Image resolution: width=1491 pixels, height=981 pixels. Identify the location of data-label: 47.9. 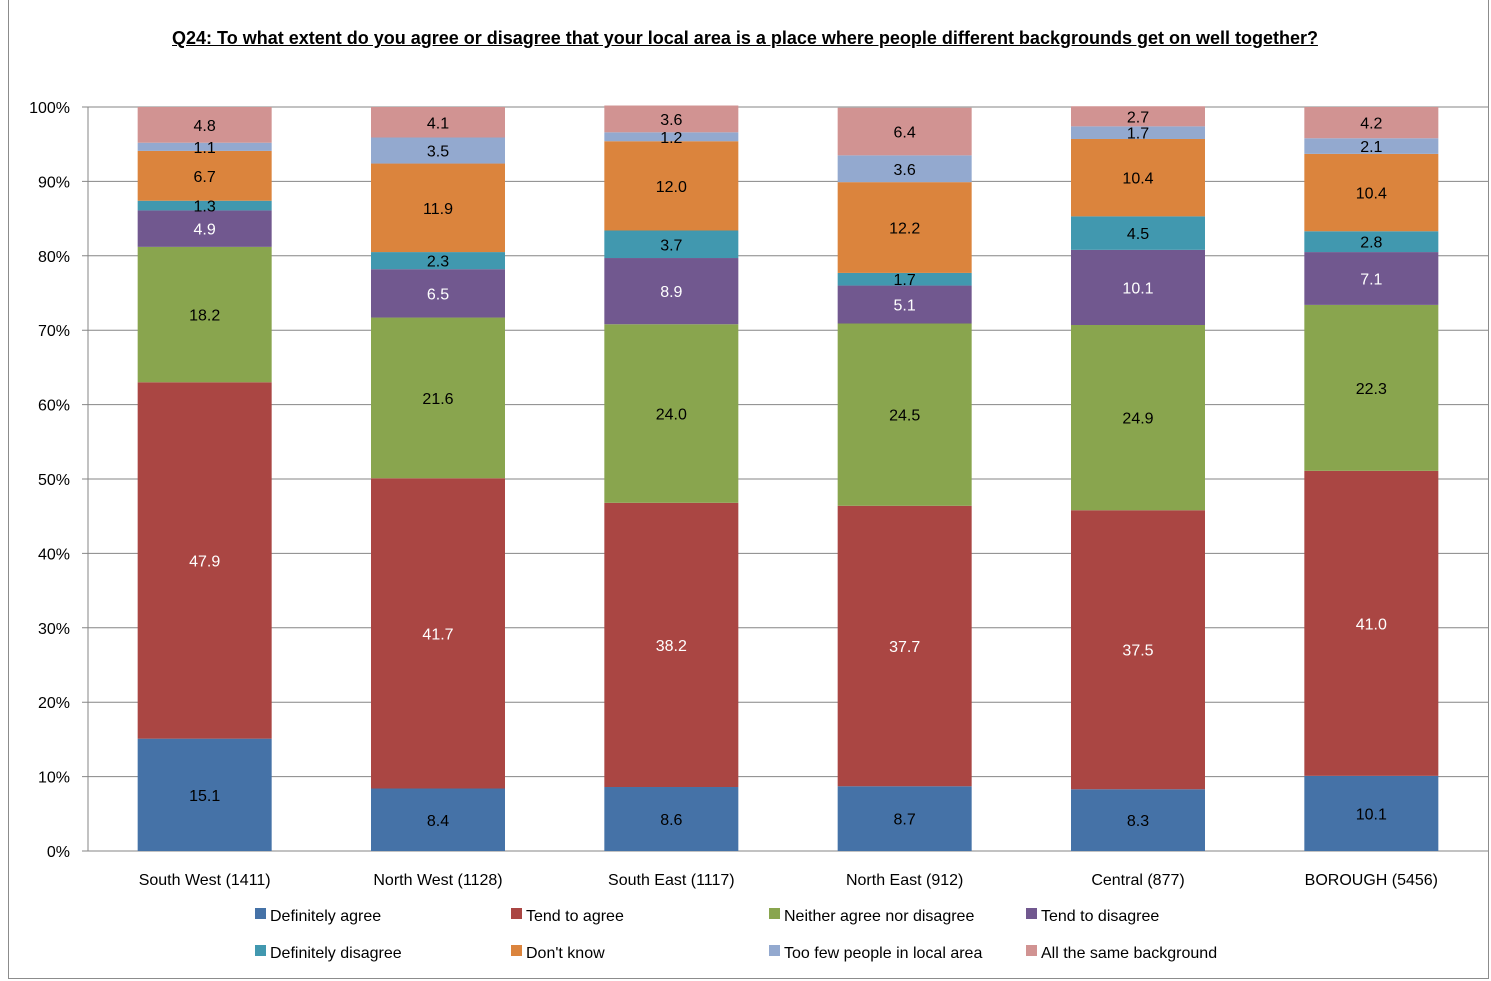
(204, 561).